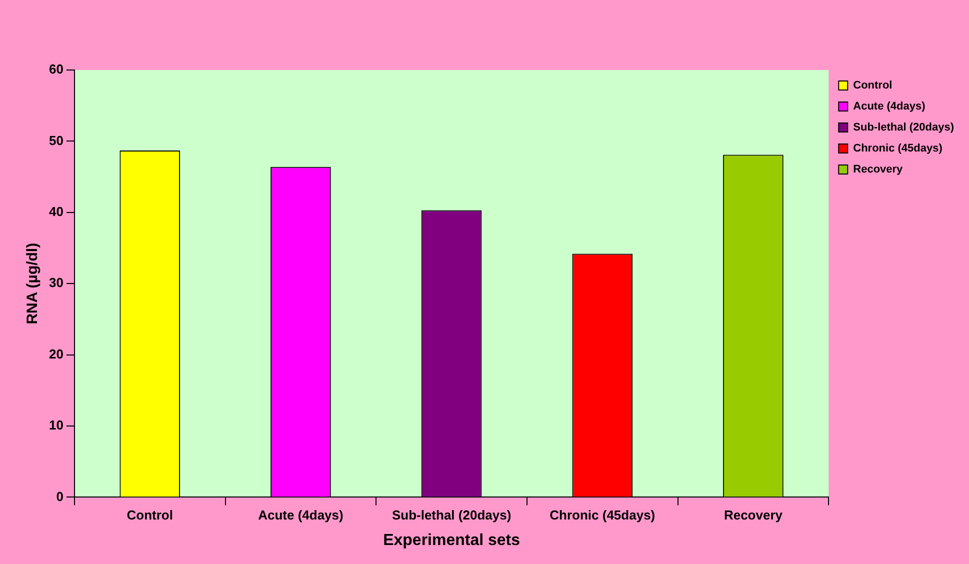  What do you see at coordinates (56, 211) in the screenshot?
I see `y-tick-label: 40` at bounding box center [56, 211].